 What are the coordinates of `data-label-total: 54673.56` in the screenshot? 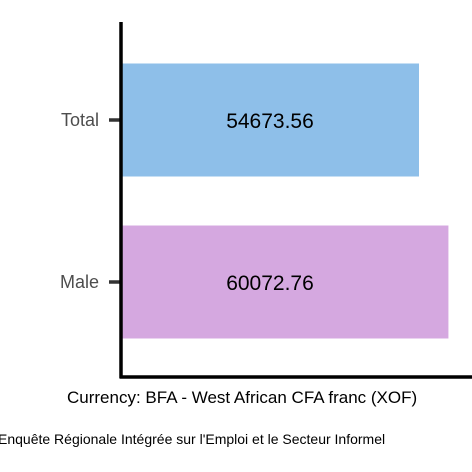 It's located at (270, 121).